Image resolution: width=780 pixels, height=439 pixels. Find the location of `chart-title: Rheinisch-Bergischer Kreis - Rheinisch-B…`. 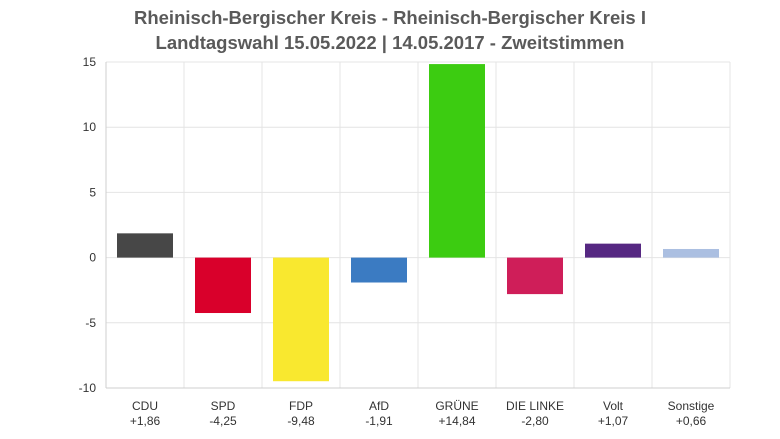

chart-title: Rheinisch-Bergischer Kreis - Rheinisch-B… is located at coordinates (389, 17).